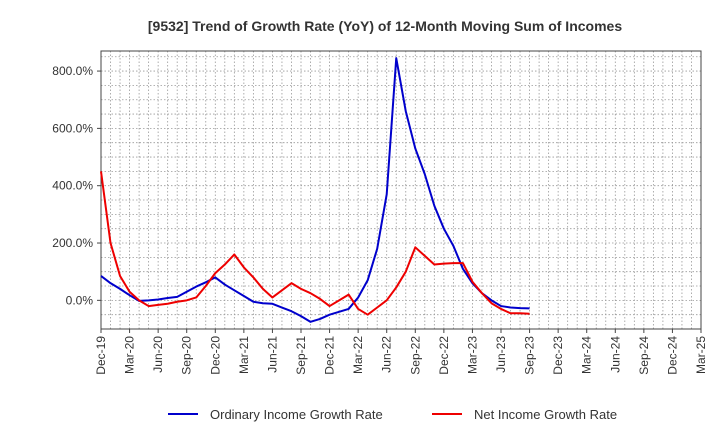 The image size is (720, 445). I want to click on legend-label: Net Income Growth Rate, so click(545, 414).